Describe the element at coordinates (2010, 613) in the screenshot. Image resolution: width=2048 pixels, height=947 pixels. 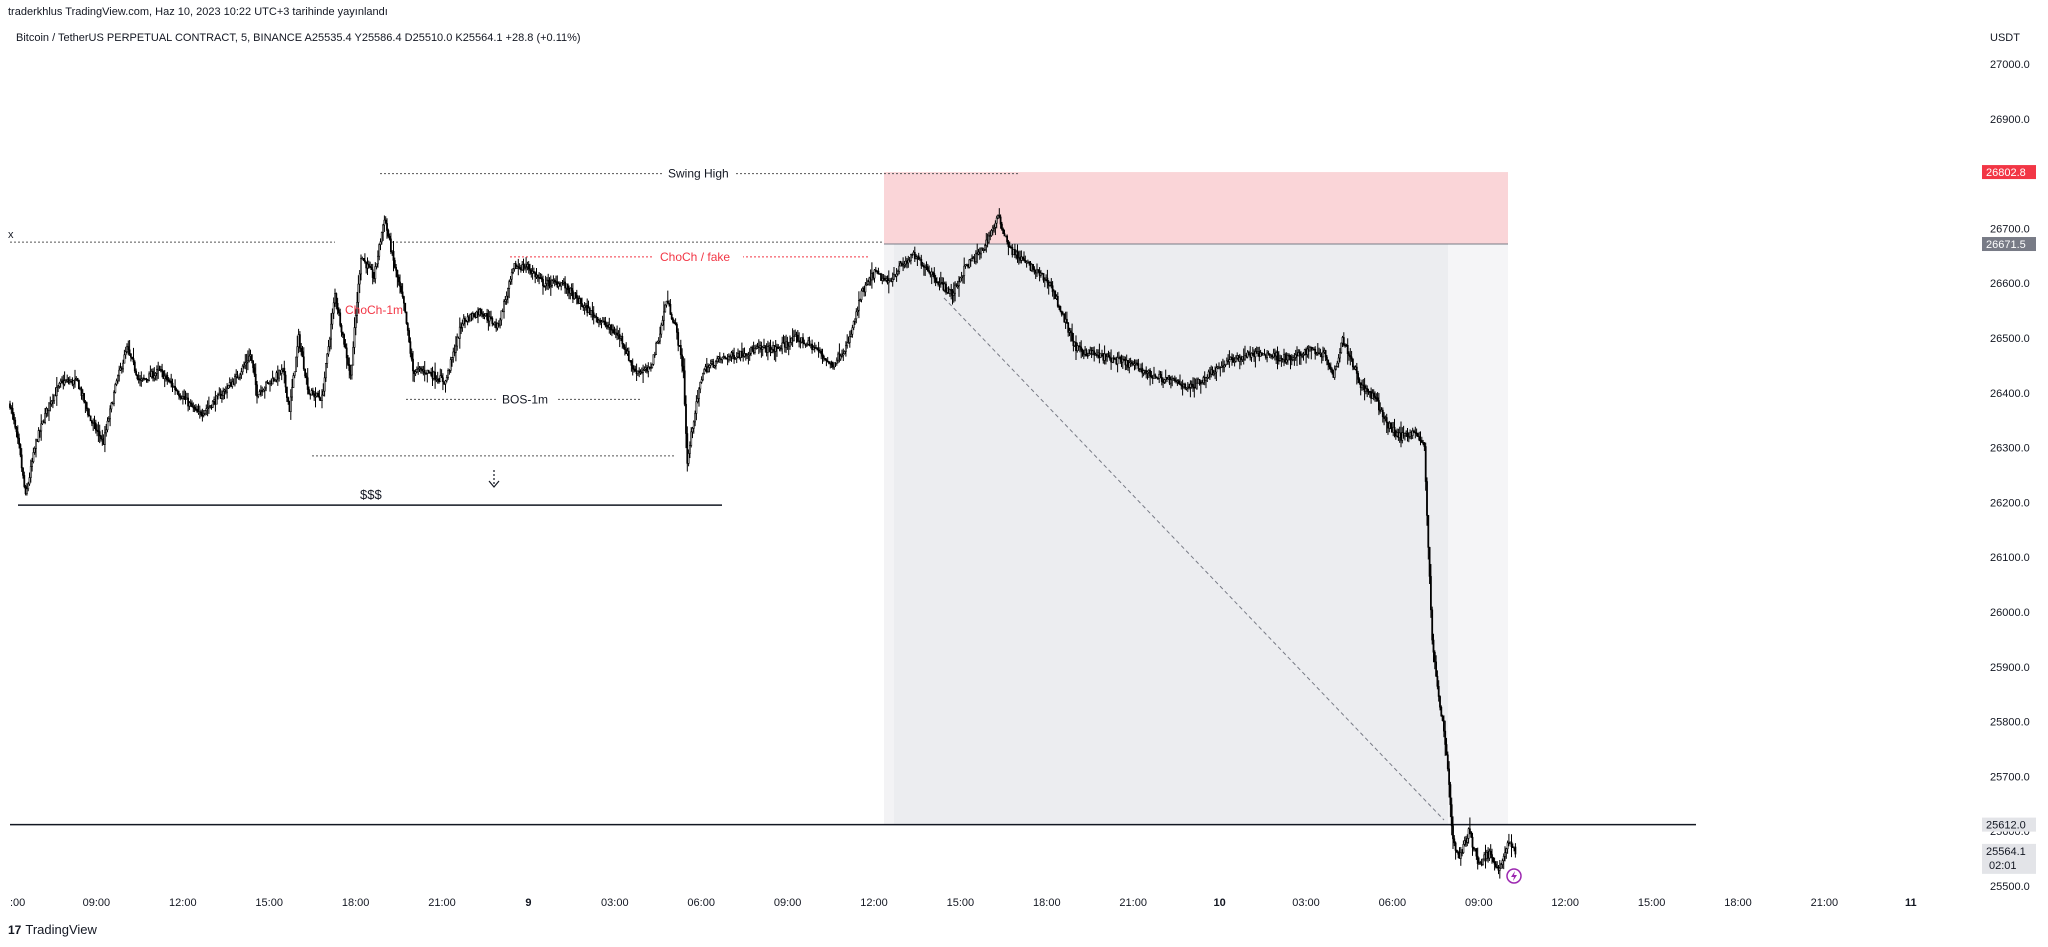
I see `y-tick-label: 26000.0` at that location.